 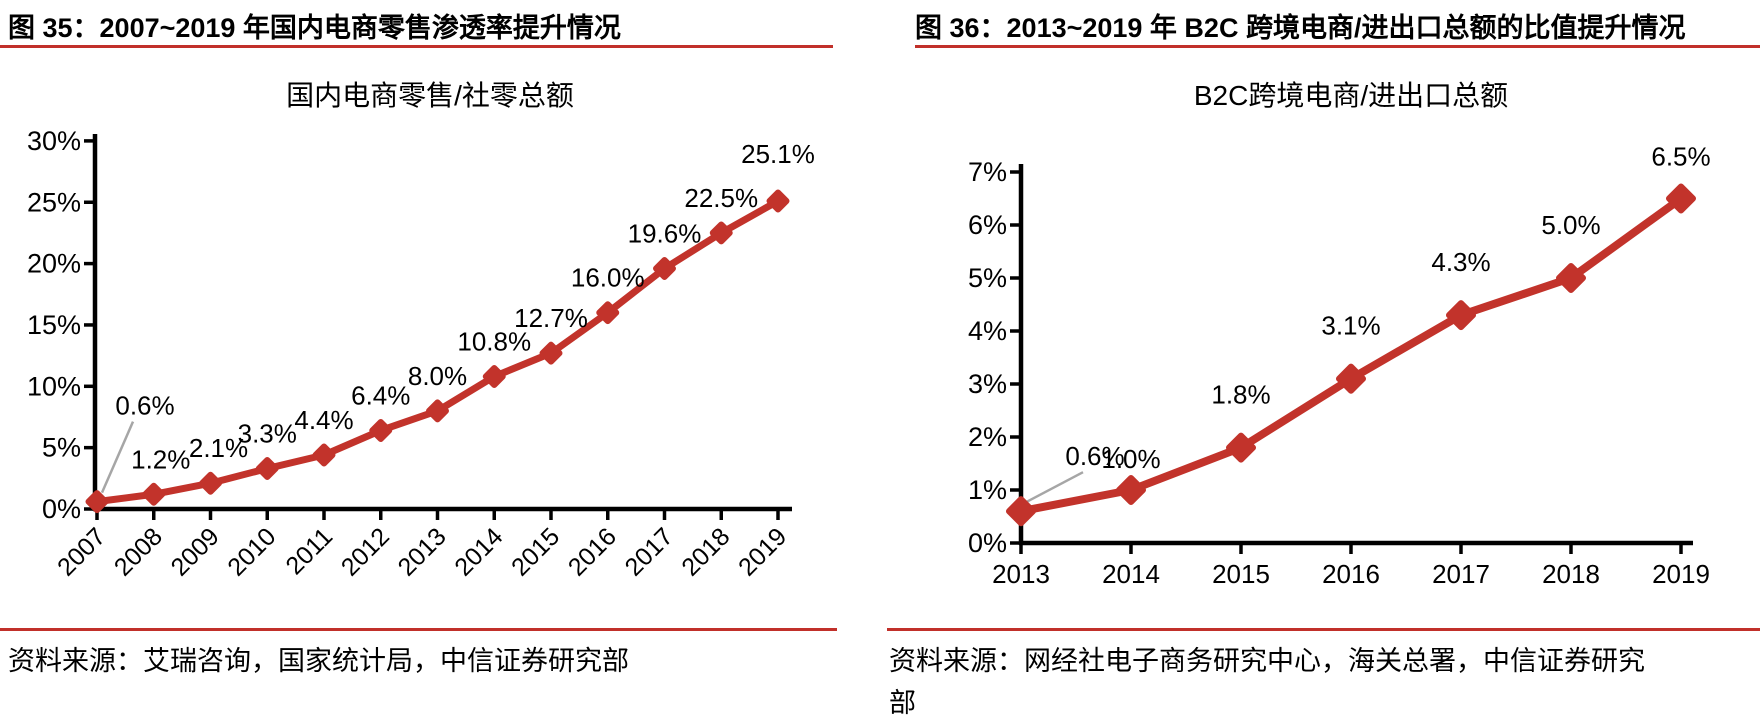 What do you see at coordinates (987, 437) in the screenshot?
I see `y-tick-label: 2%` at bounding box center [987, 437].